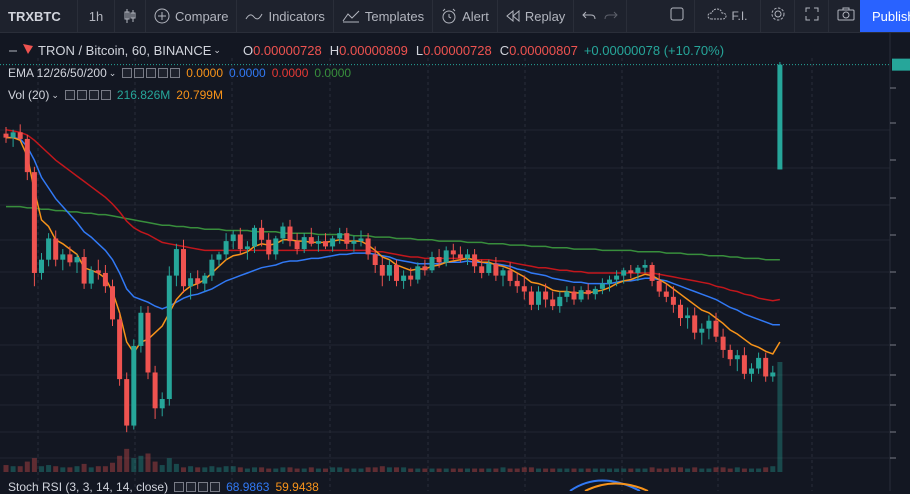 The image size is (910, 494). What do you see at coordinates (885, 16) in the screenshot?
I see `publish-button: Publish` at bounding box center [885, 16].